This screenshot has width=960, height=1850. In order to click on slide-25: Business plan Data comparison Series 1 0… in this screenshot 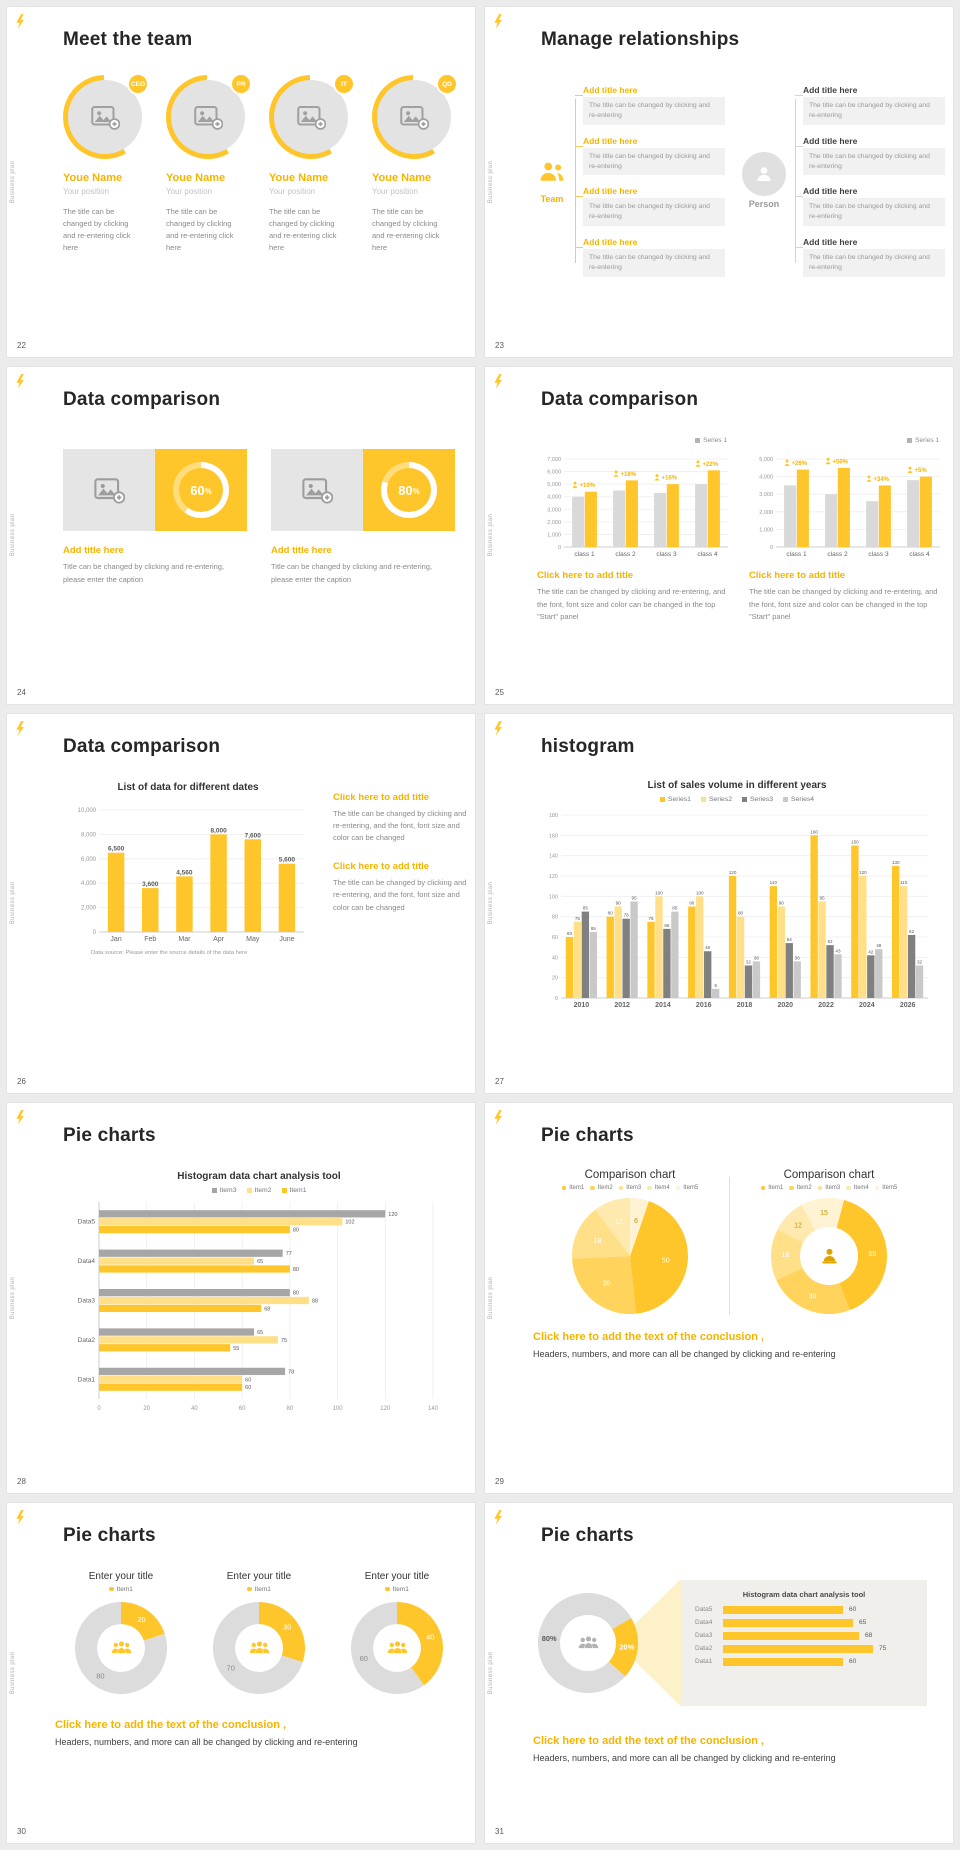, I will do `click(719, 535)`.